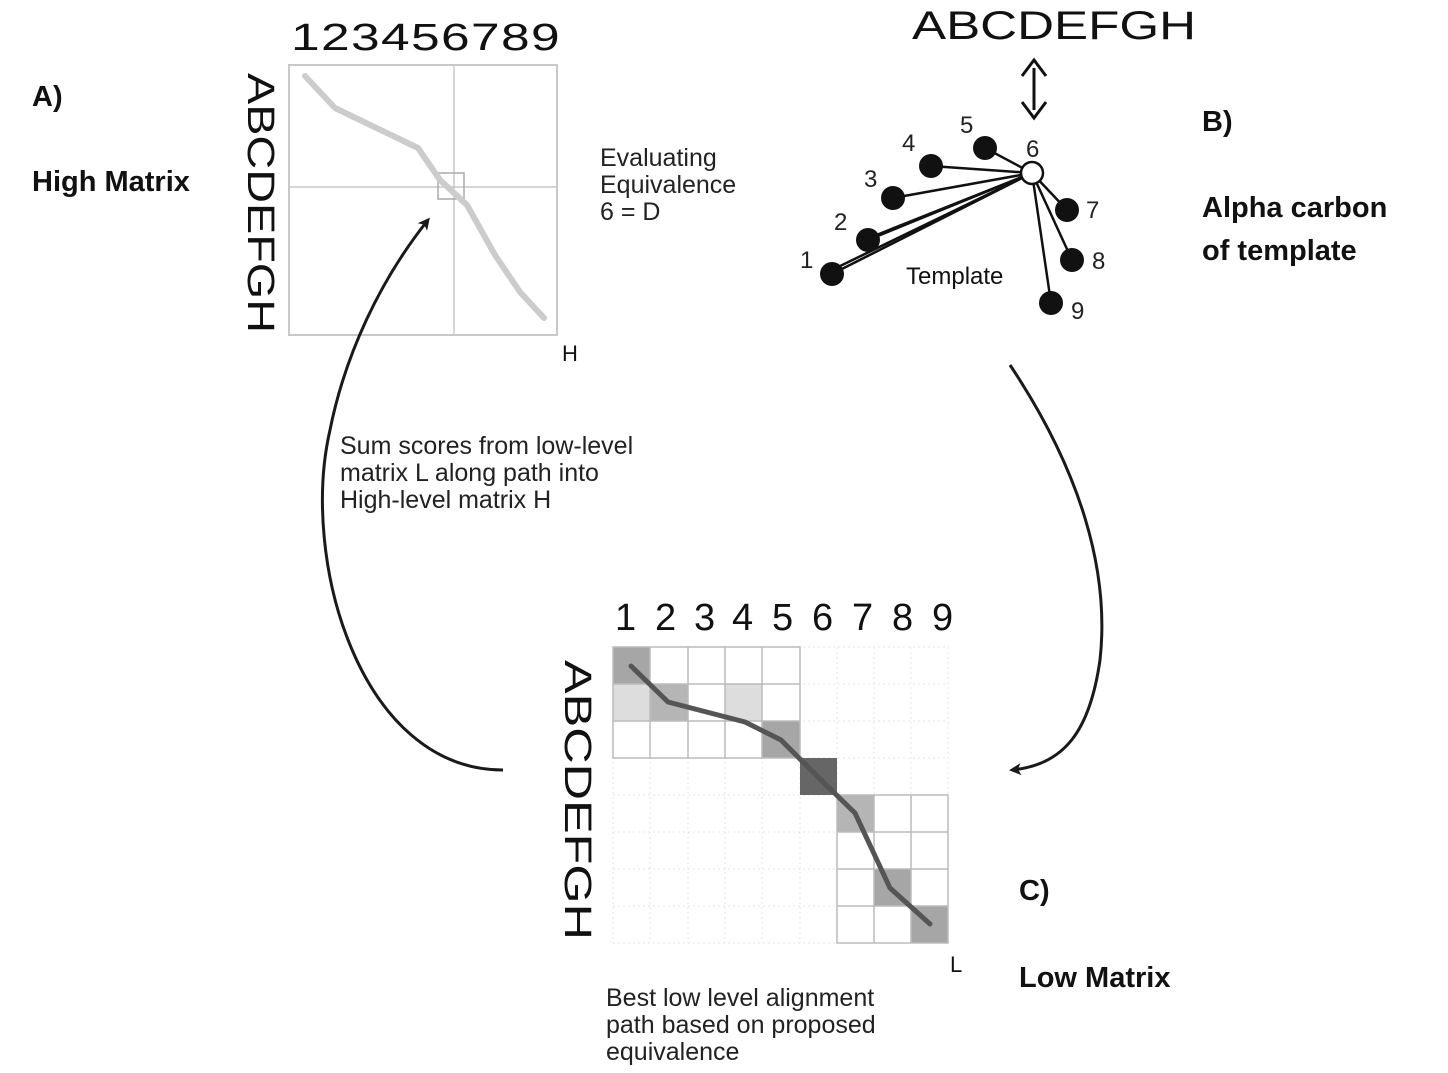 This screenshot has width=1448, height=1073. Describe the element at coordinates (577, 800) in the screenshot. I see `low-matrix-row-header: ABCDEFGH` at that location.